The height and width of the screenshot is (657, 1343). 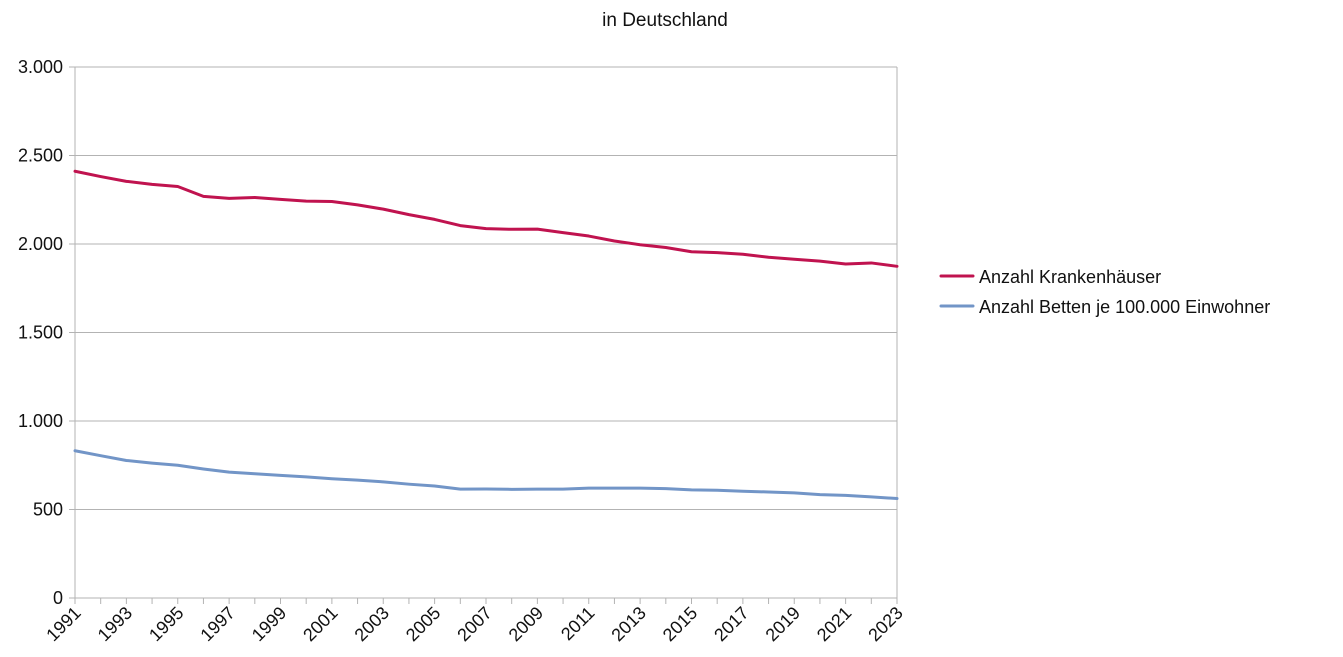 What do you see at coordinates (40, 421) in the screenshot?
I see `y-tick-label: 1.000` at bounding box center [40, 421].